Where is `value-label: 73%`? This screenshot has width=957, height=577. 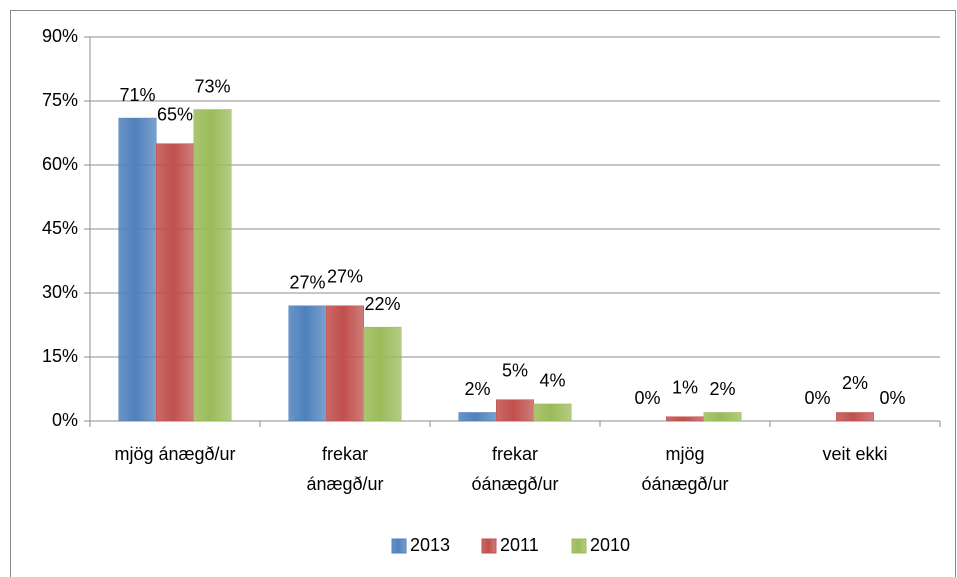 value-label: 73% is located at coordinates (212, 86).